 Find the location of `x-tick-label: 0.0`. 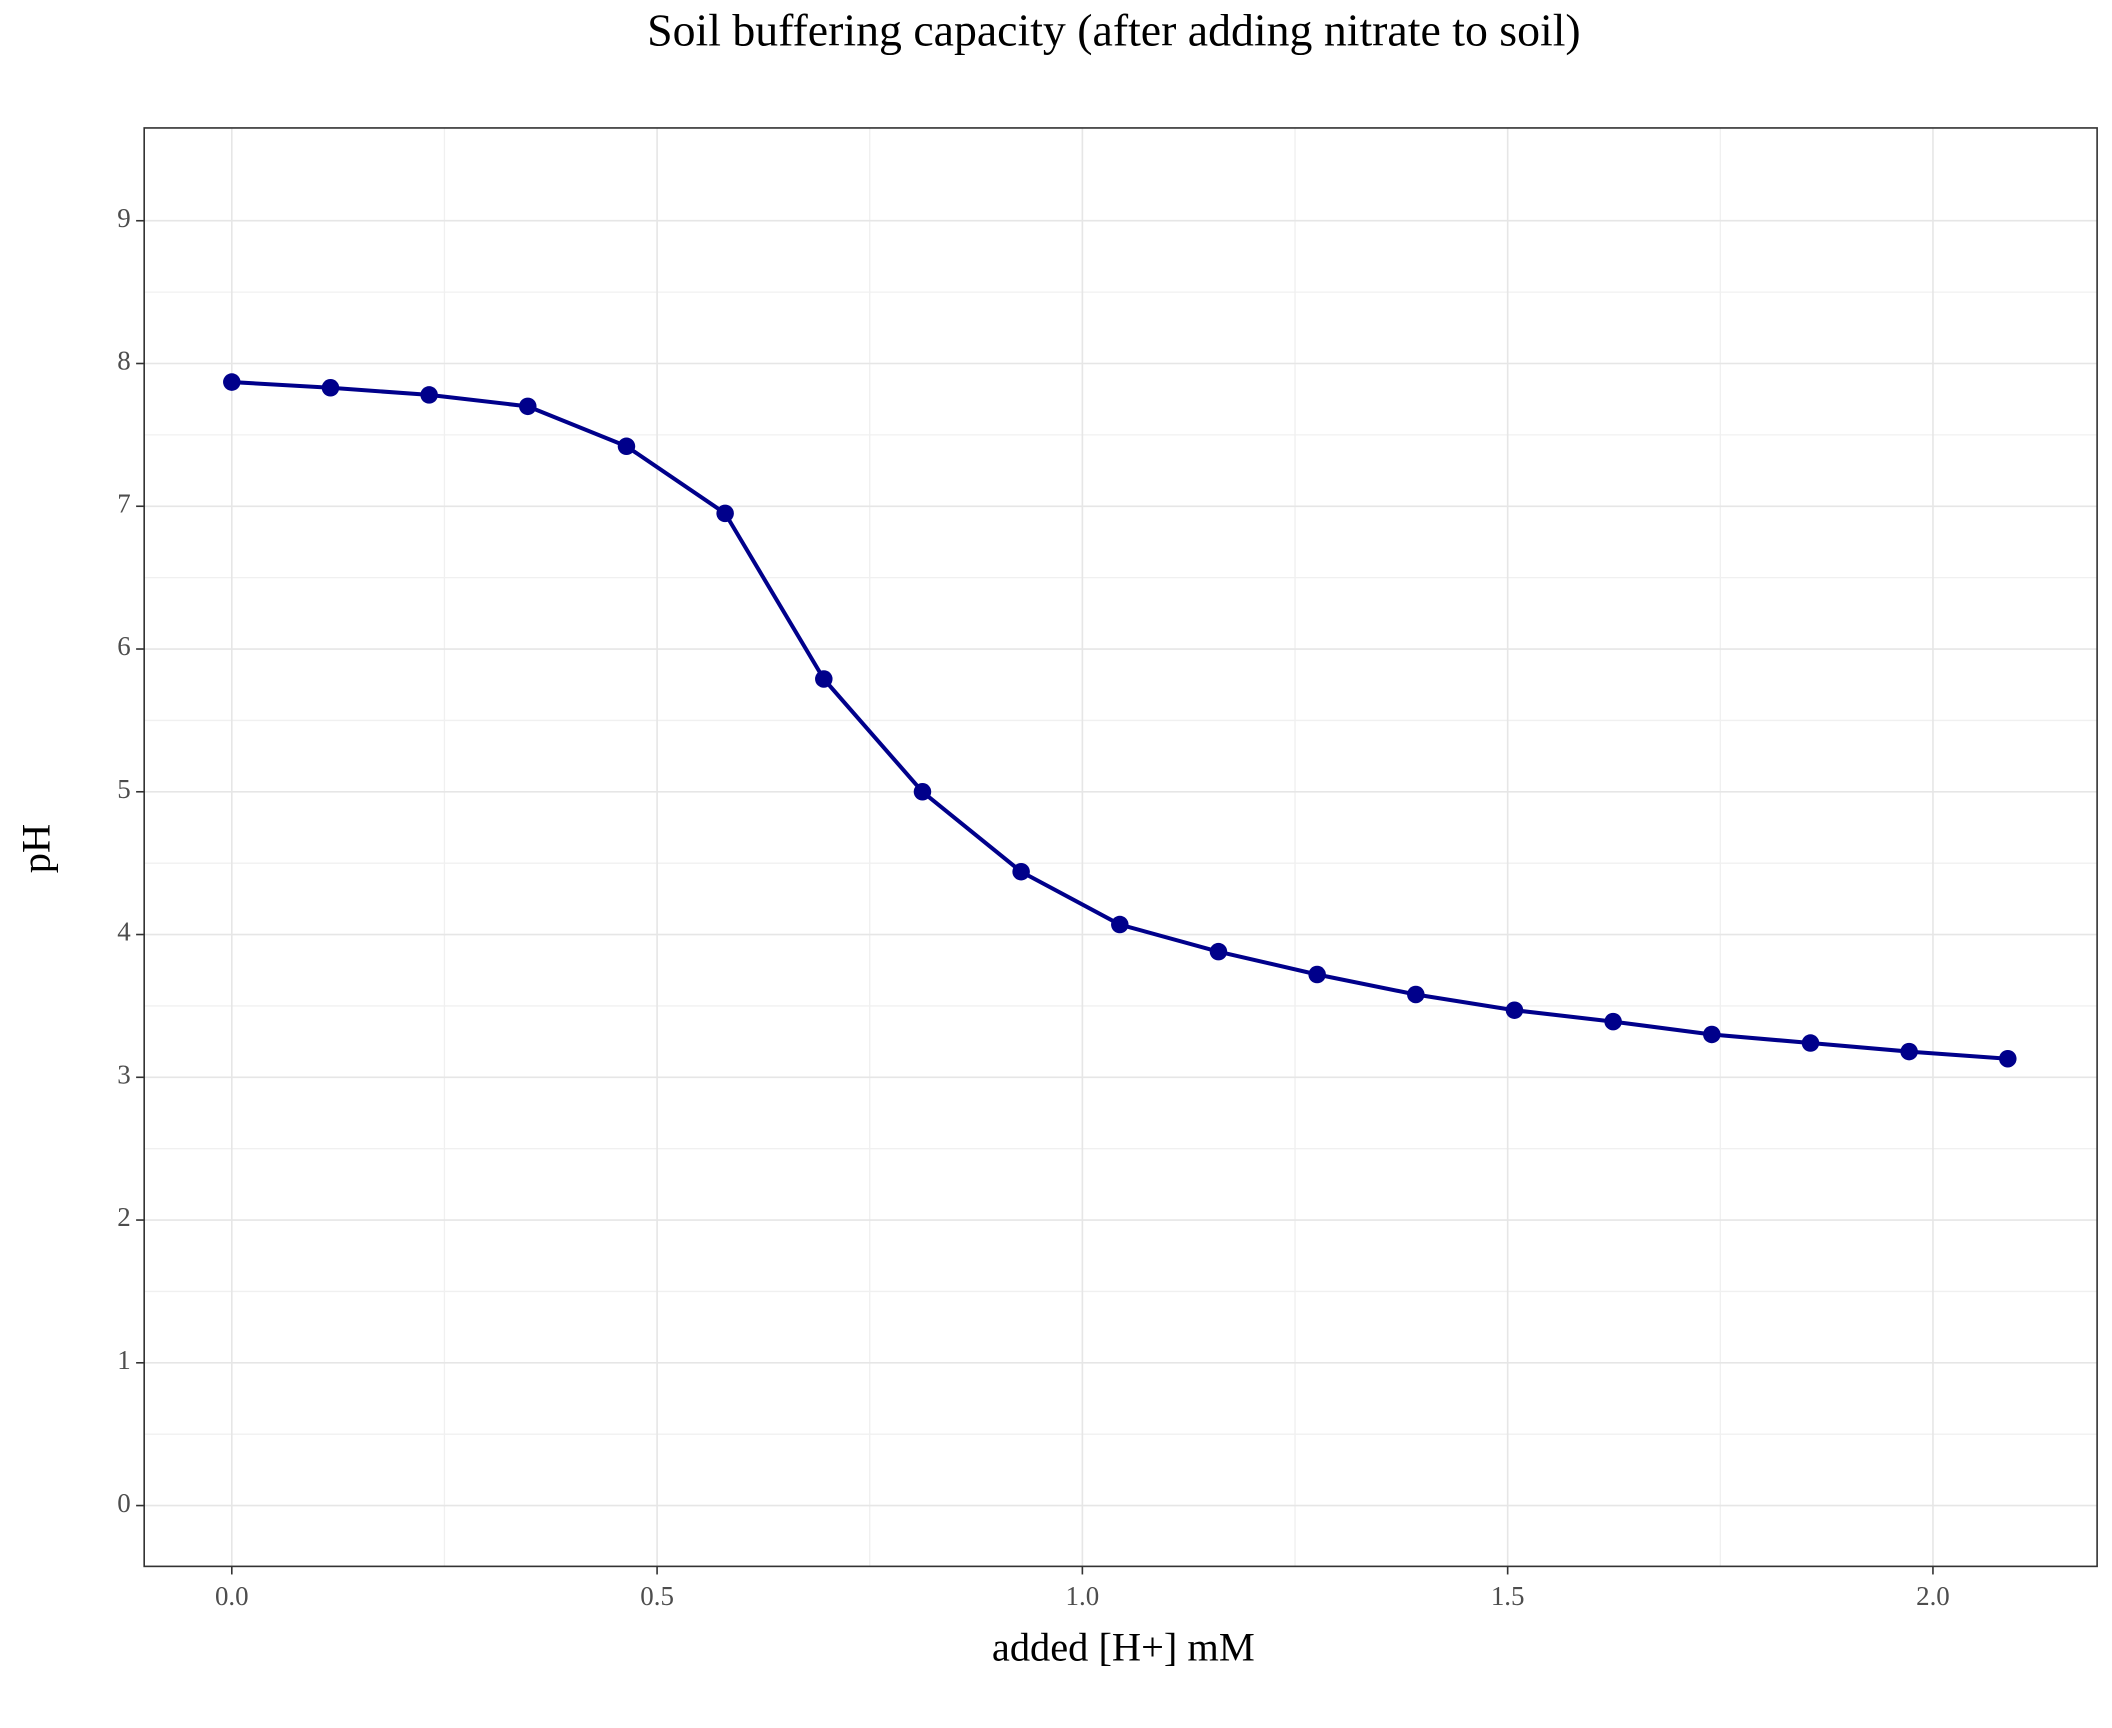

x-tick-label: 0.0 is located at coordinates (232, 1596).